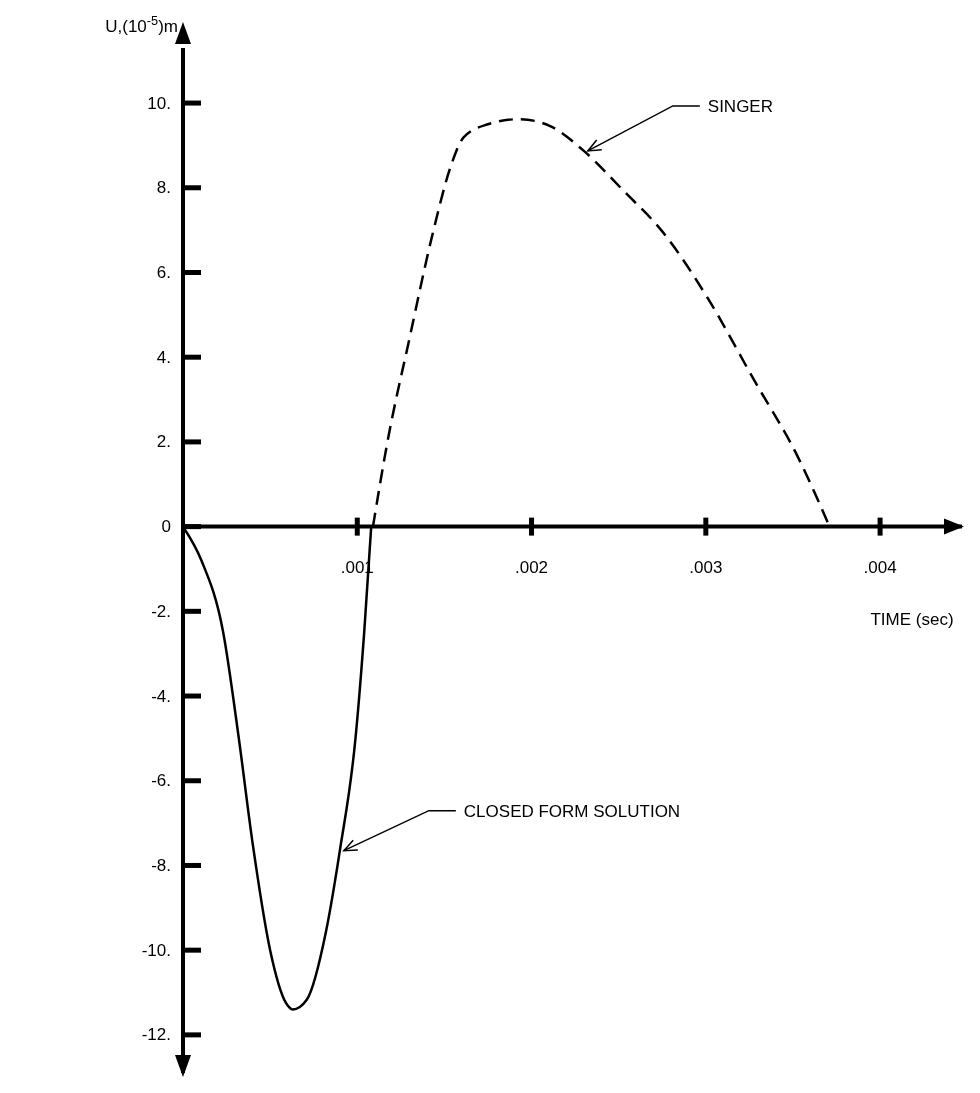  Describe the element at coordinates (161, 696) in the screenshot. I see `y-tick-label: -4.` at that location.